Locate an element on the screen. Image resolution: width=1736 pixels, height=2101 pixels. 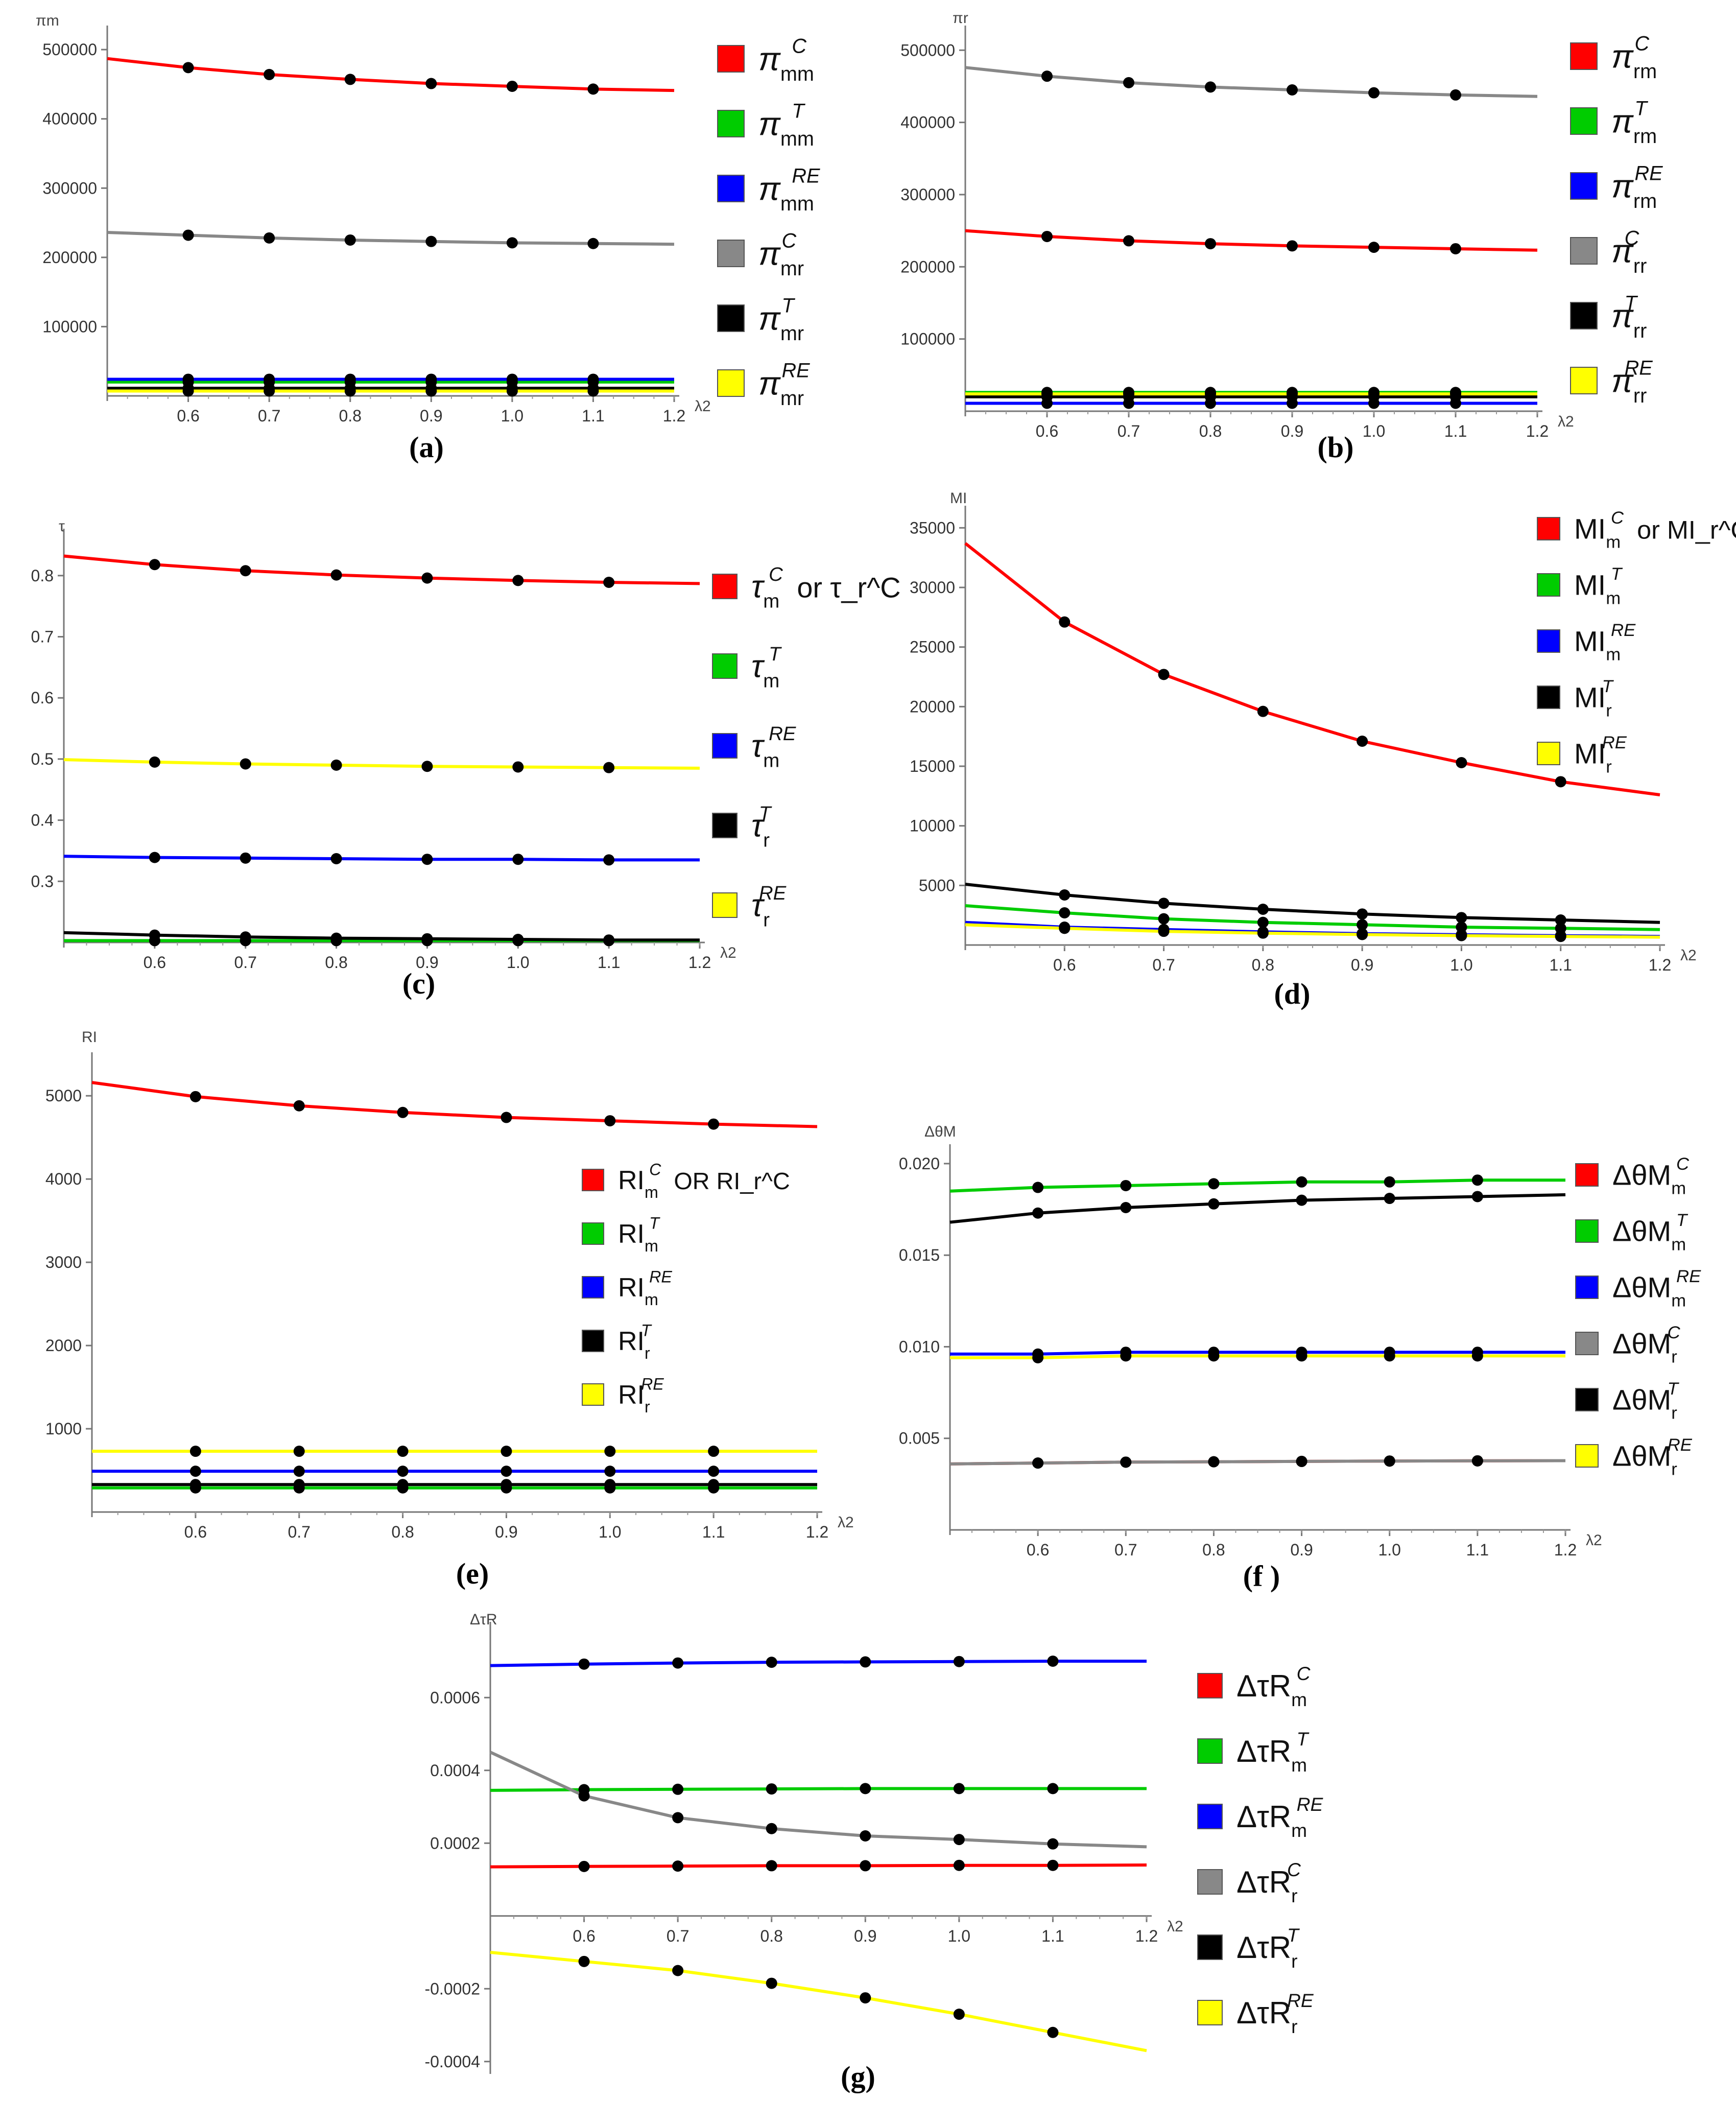
x-tick-label: 0.9 is located at coordinates (1292, 431).